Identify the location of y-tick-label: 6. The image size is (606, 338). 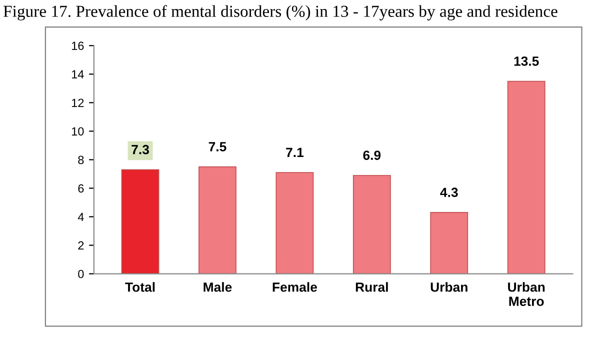
(81, 188).